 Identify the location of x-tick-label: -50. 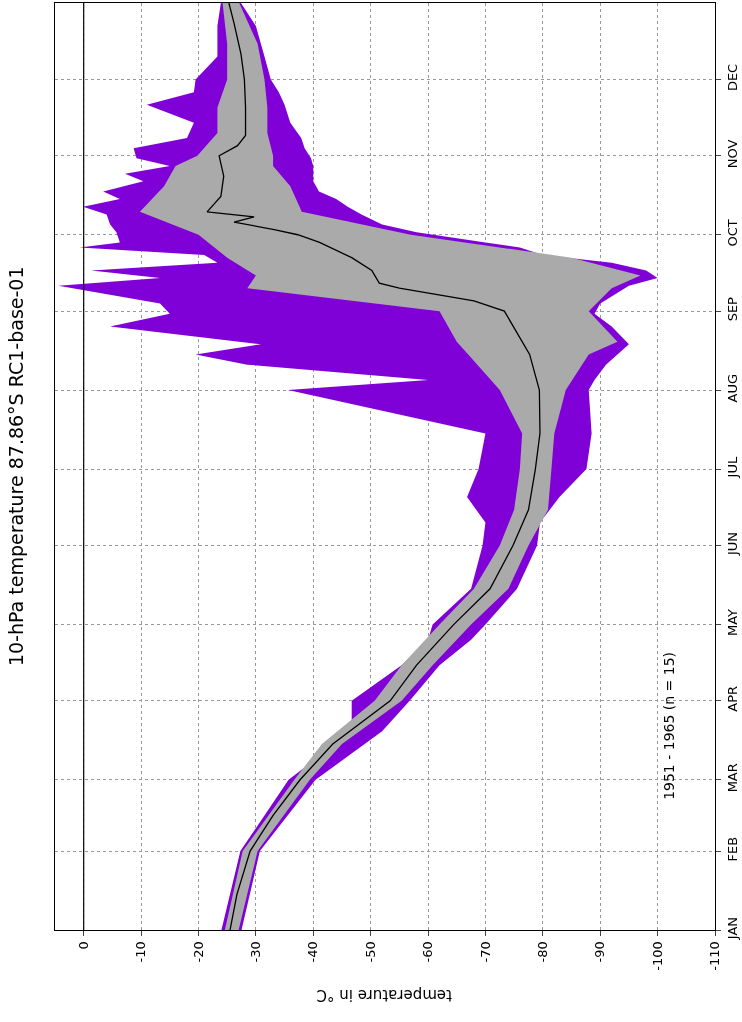
(370, 952).